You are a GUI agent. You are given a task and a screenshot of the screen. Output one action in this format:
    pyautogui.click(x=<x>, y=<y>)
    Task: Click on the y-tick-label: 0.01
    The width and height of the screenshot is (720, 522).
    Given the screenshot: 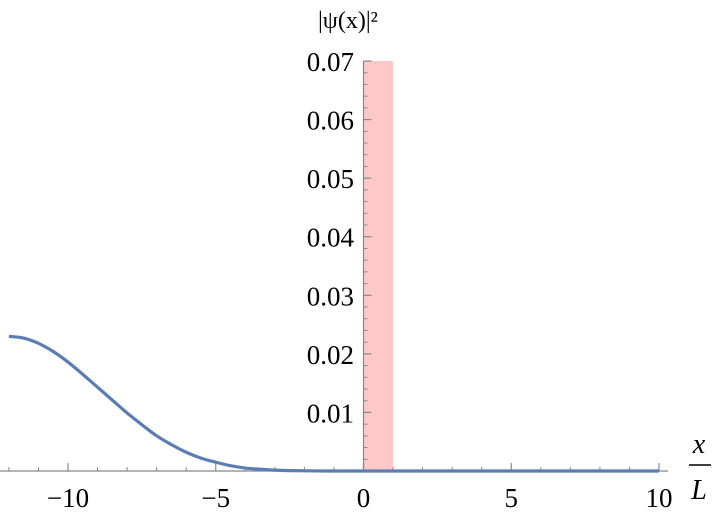 What is the action you would take?
    pyautogui.click(x=330, y=413)
    